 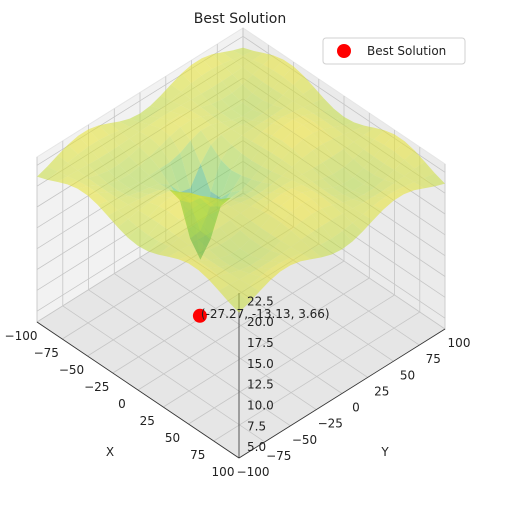 What do you see at coordinates (260, 364) in the screenshot?
I see `z-tick-label: 15.0` at bounding box center [260, 364].